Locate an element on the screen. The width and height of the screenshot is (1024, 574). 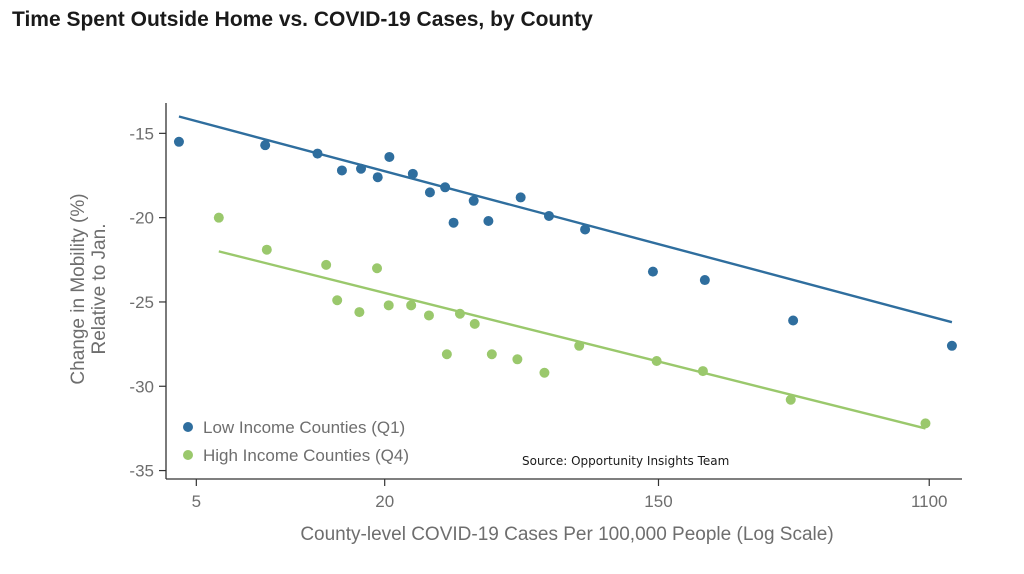
y-axis-title: Change in Mobility (%) Relative to Jan. is located at coordinates (89, 288).